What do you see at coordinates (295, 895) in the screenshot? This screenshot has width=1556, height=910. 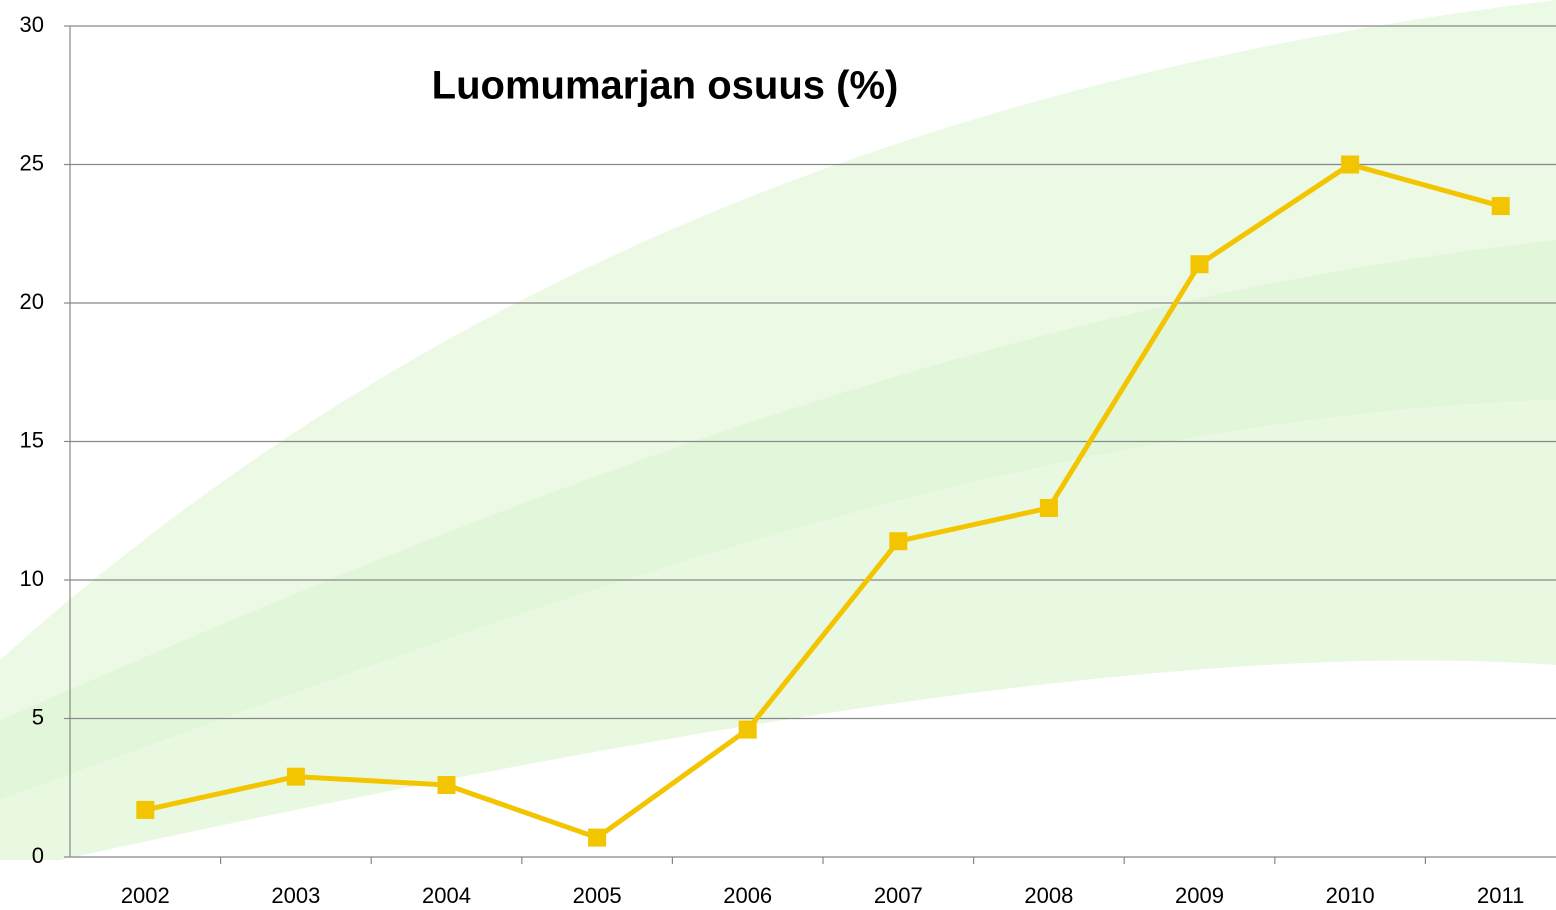 I see `x-tick-label: 2003` at bounding box center [295, 895].